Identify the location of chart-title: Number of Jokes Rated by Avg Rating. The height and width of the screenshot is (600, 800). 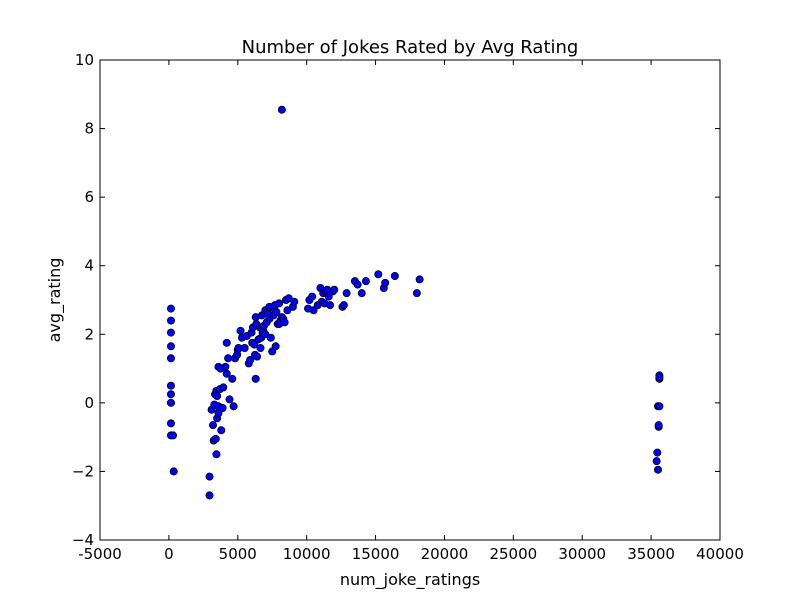
(410, 47).